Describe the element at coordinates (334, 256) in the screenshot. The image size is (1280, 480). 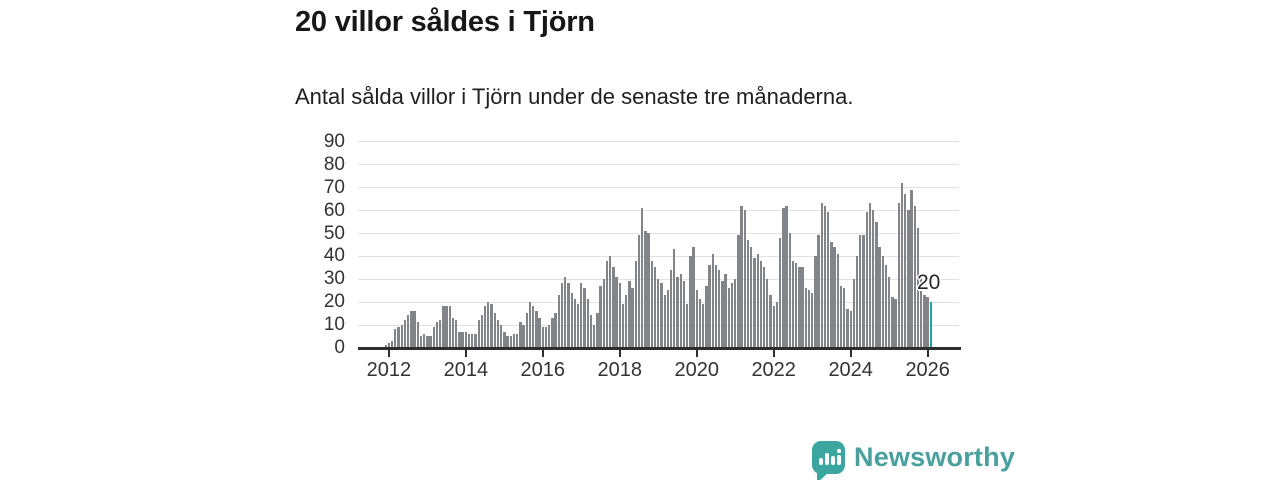
I see `y-axis-tick-label: 40` at that location.